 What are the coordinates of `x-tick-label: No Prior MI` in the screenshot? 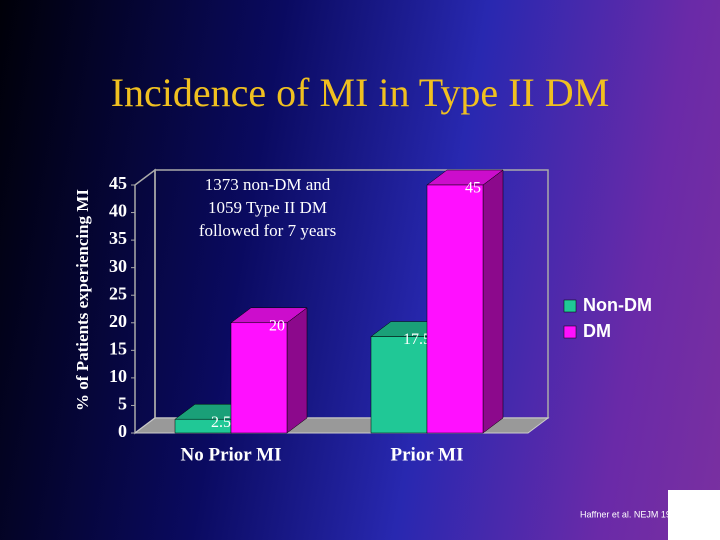 It's located at (231, 454).